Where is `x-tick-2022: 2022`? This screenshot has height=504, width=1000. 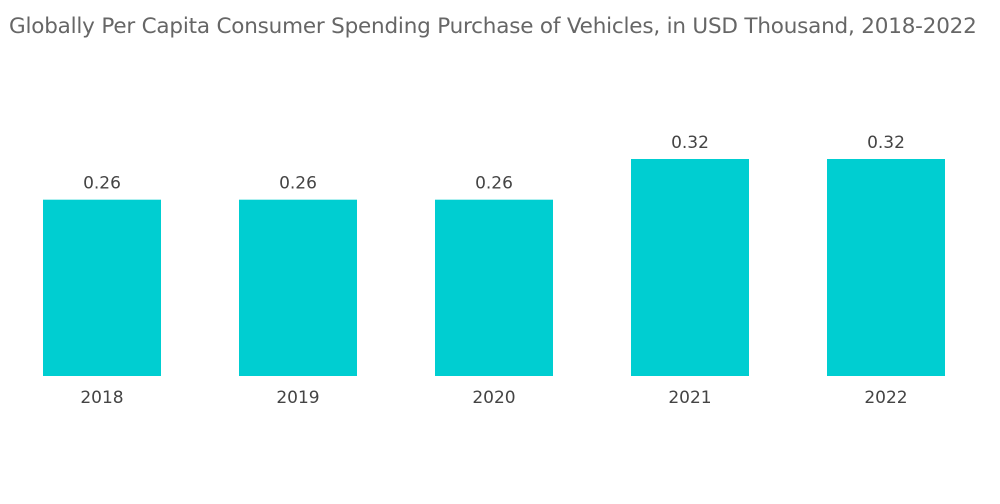 x-tick-2022: 2022 is located at coordinates (885, 398).